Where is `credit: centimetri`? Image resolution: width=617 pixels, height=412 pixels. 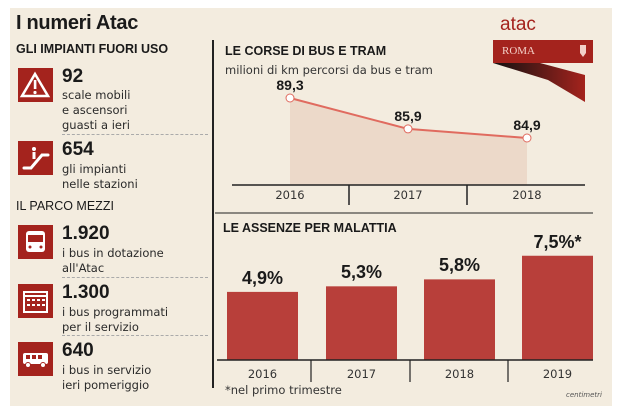
credit: centimetri is located at coordinates (584, 395).